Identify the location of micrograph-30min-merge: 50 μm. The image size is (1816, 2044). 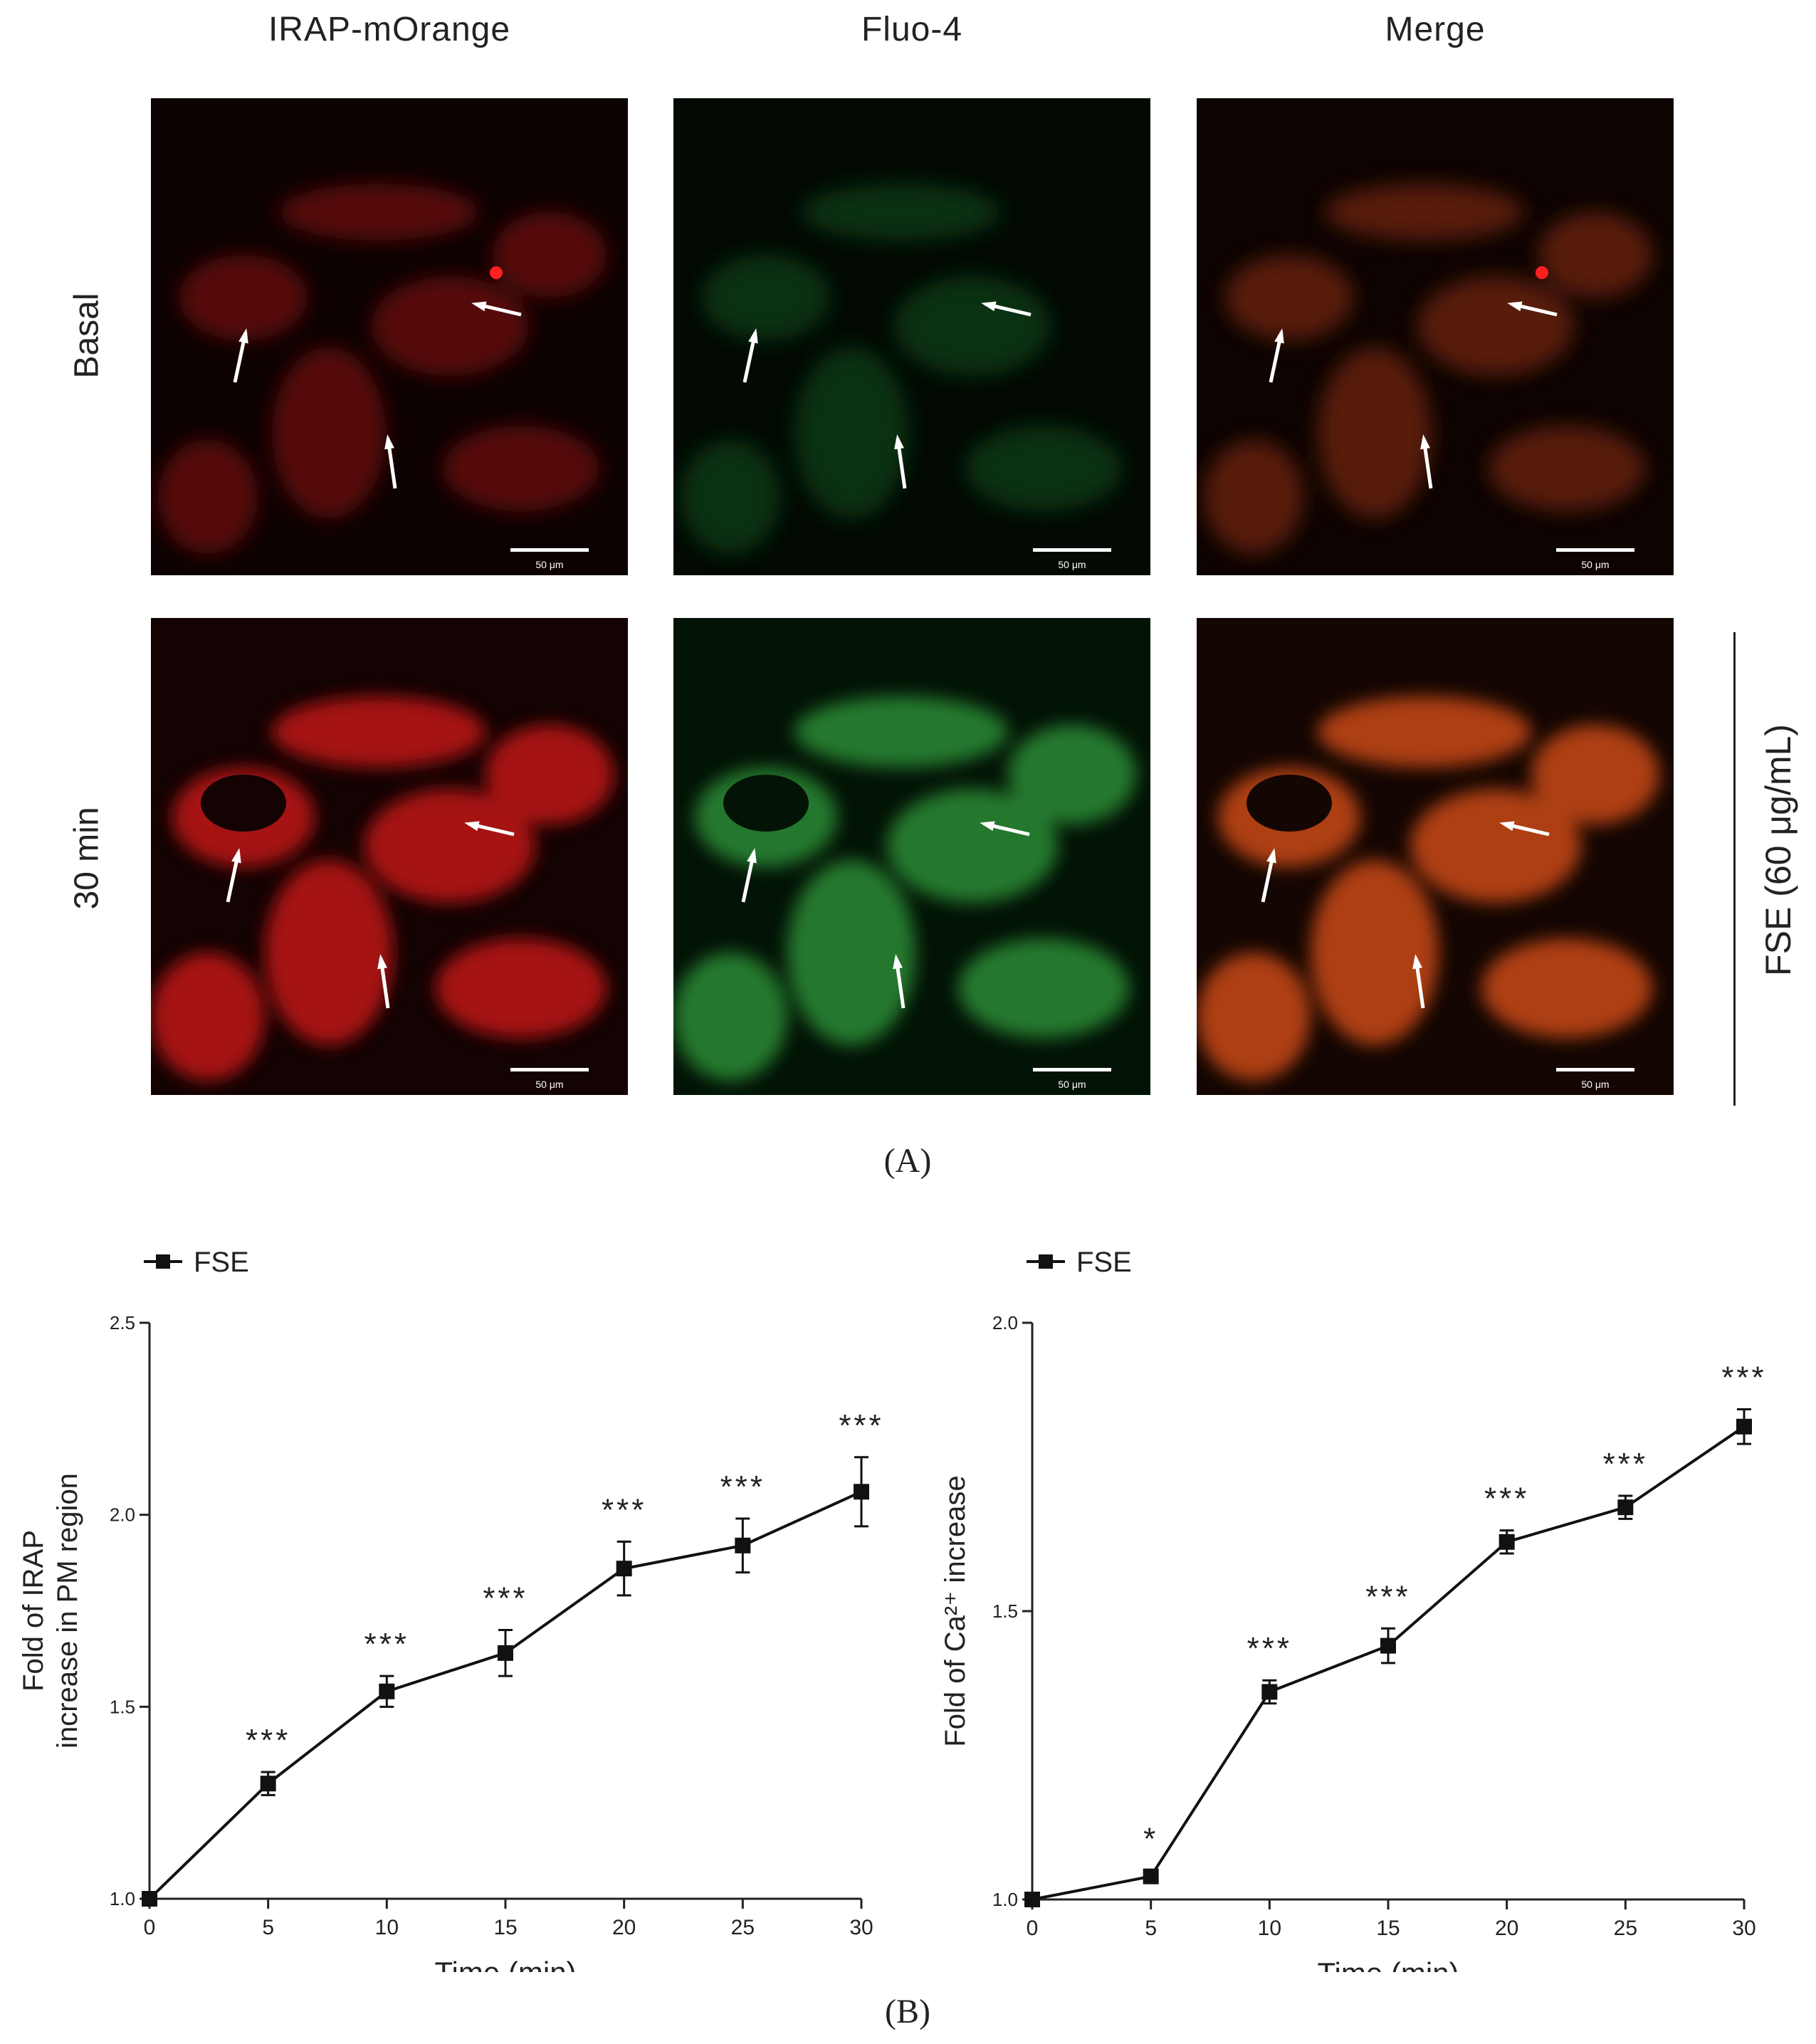
(1435, 857).